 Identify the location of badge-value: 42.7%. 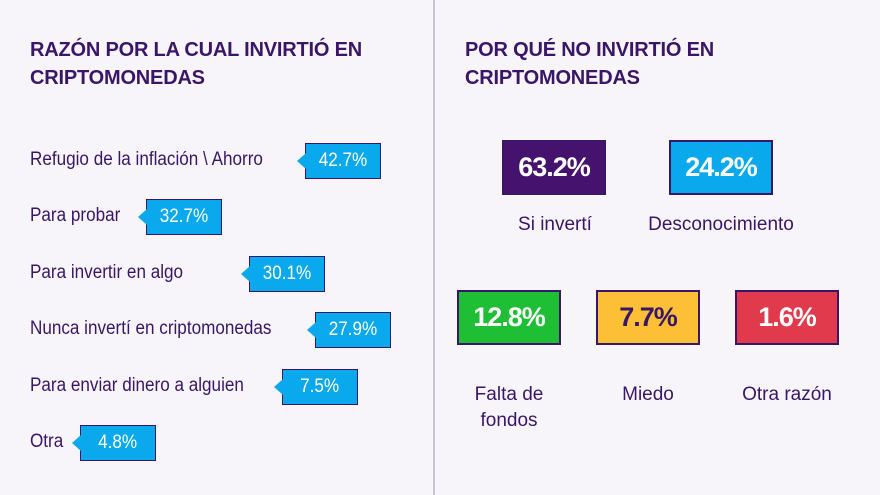
(343, 160).